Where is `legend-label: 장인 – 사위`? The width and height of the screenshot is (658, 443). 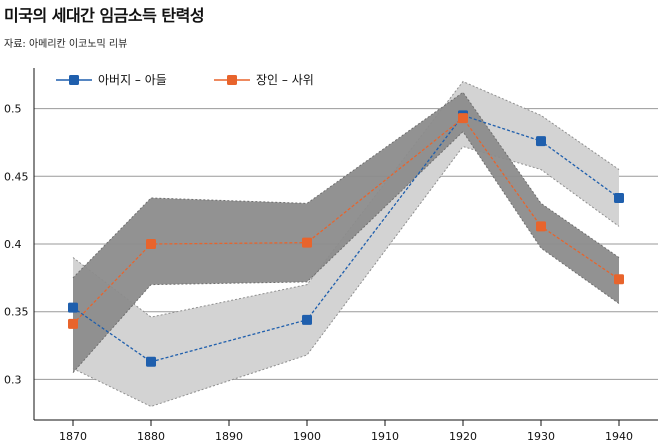
legend-label: 장인 – 사위 is located at coordinates (285, 80).